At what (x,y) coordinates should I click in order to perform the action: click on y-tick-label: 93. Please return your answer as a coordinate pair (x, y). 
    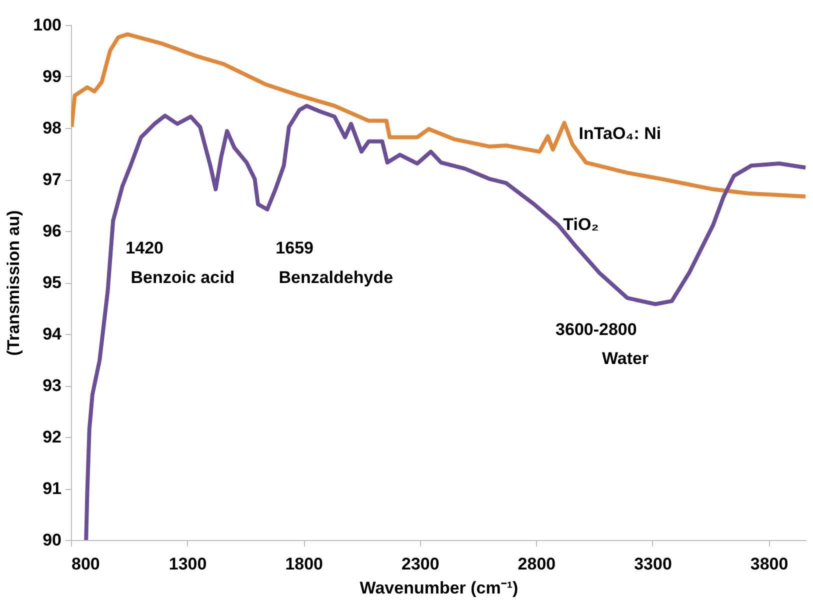
    Looking at the image, I should click on (52, 385).